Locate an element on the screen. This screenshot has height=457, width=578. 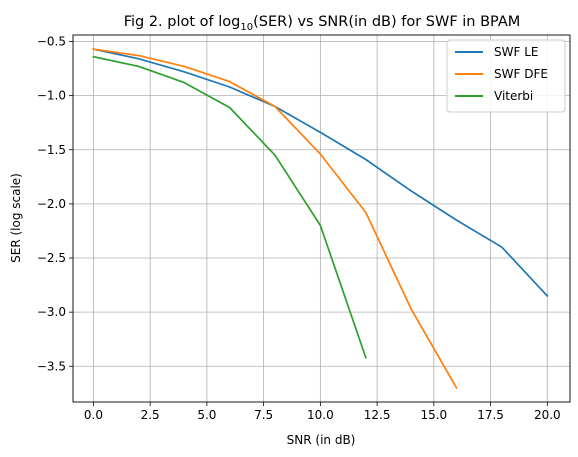
x-axis-label: SNR (in dB) is located at coordinates (321, 440).